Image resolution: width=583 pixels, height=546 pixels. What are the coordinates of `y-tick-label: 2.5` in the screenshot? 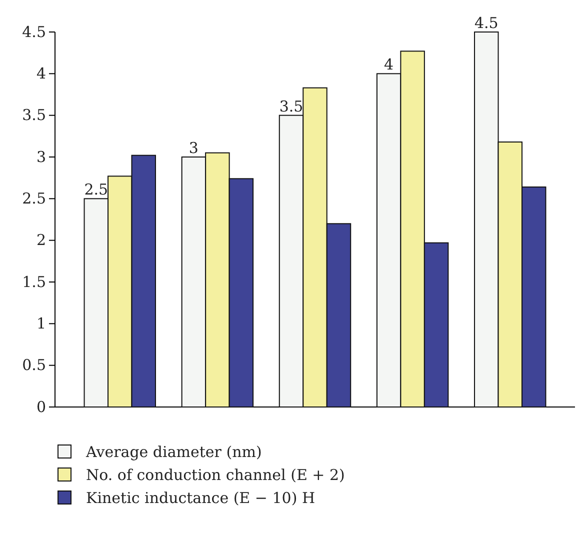 It's located at (34, 198).